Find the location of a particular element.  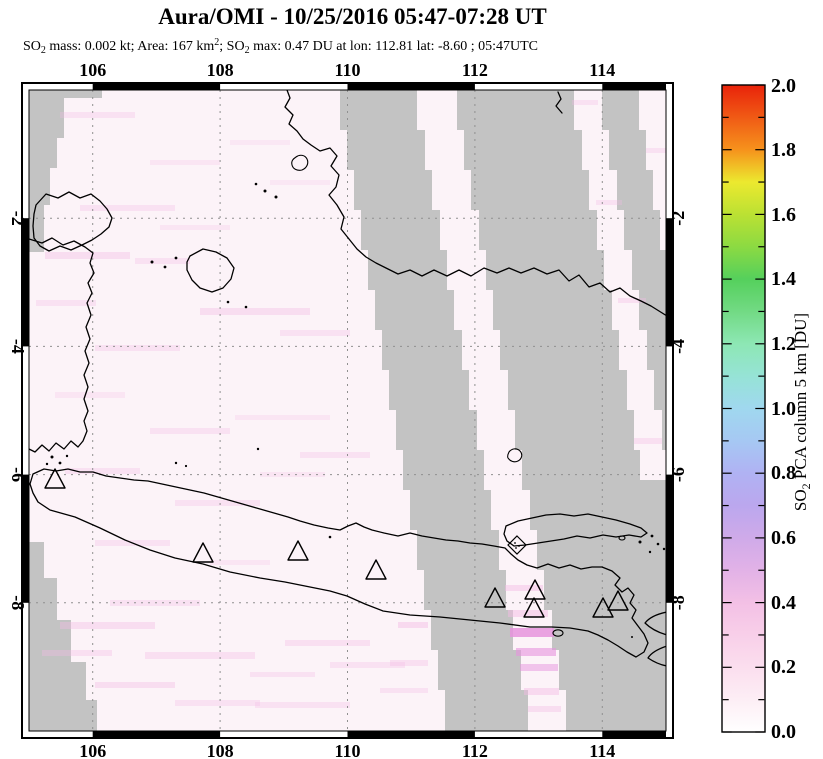

top-axis-tick-label: 106 is located at coordinates (92, 70).